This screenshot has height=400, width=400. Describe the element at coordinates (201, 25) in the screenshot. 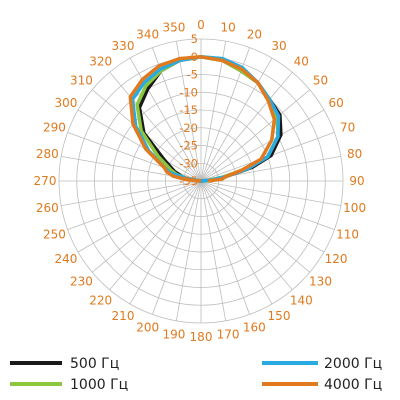

I see `angle-tick-label: 0` at that location.